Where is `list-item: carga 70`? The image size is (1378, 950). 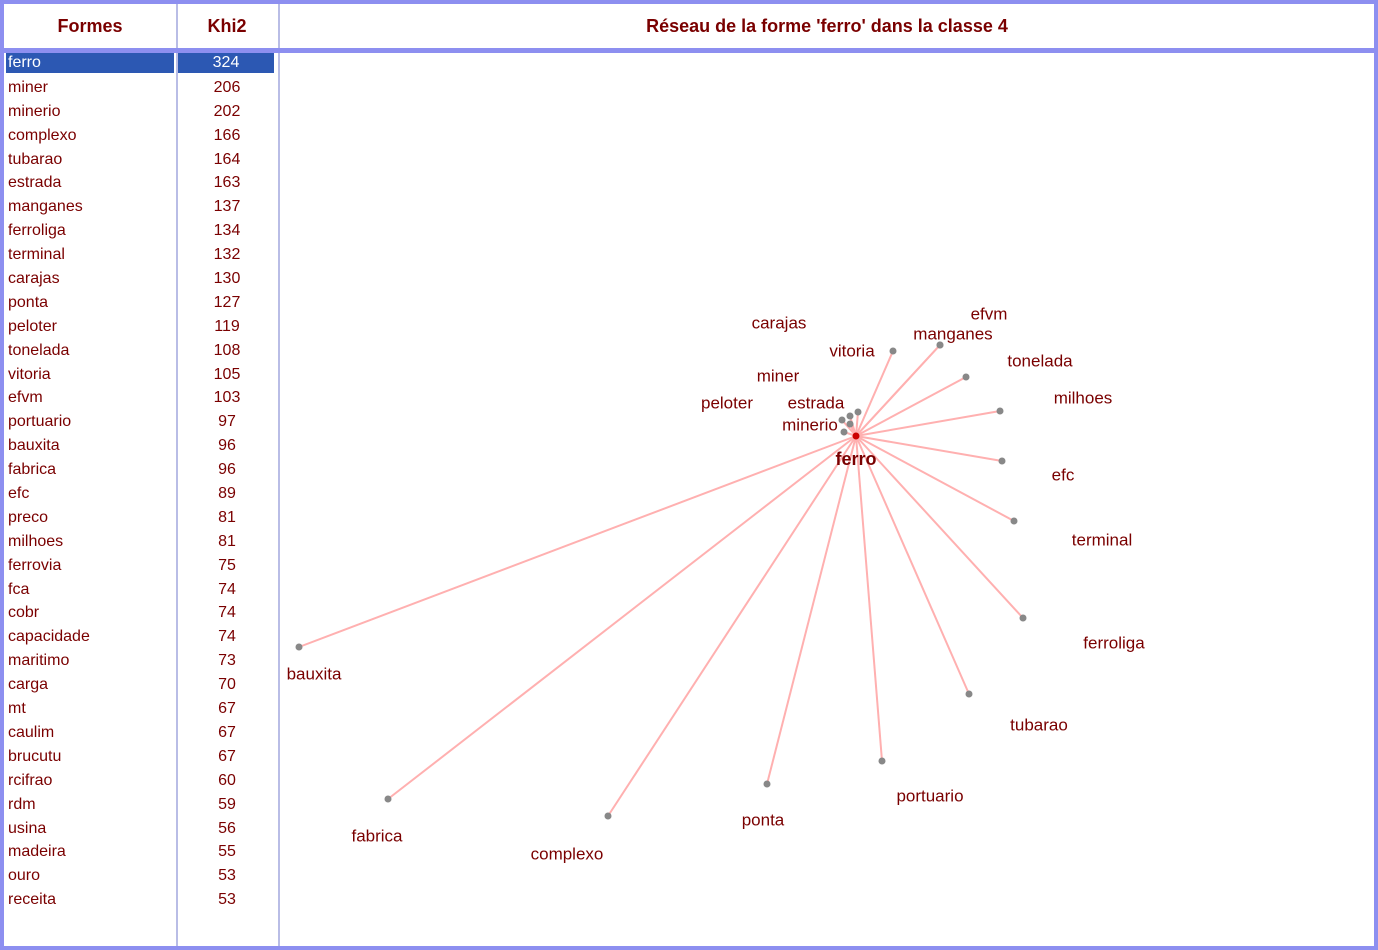 list-item: carga 70 is located at coordinates (141, 686).